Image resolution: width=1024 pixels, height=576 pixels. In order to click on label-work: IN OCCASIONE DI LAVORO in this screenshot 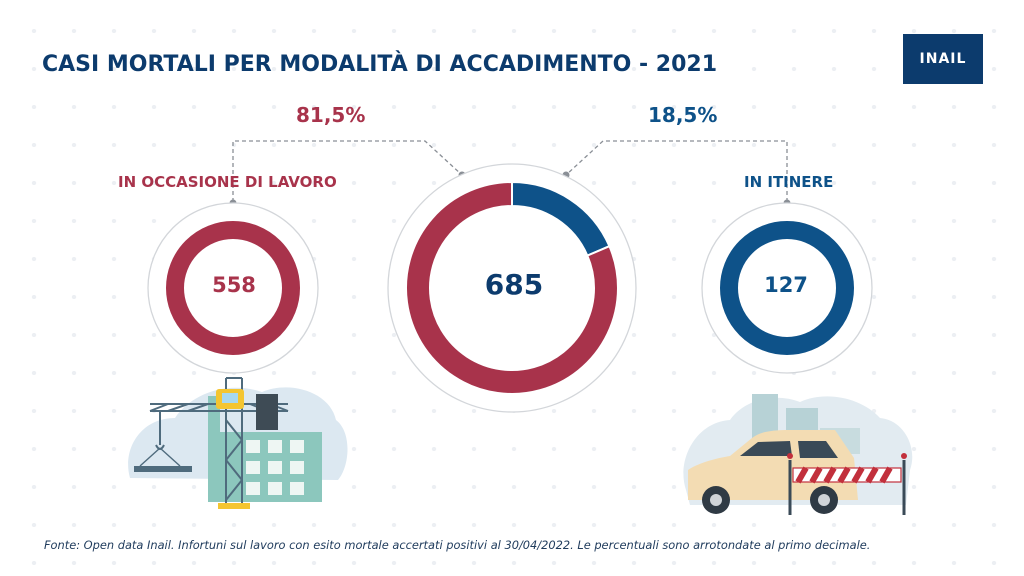, I will do `click(227, 182)`.